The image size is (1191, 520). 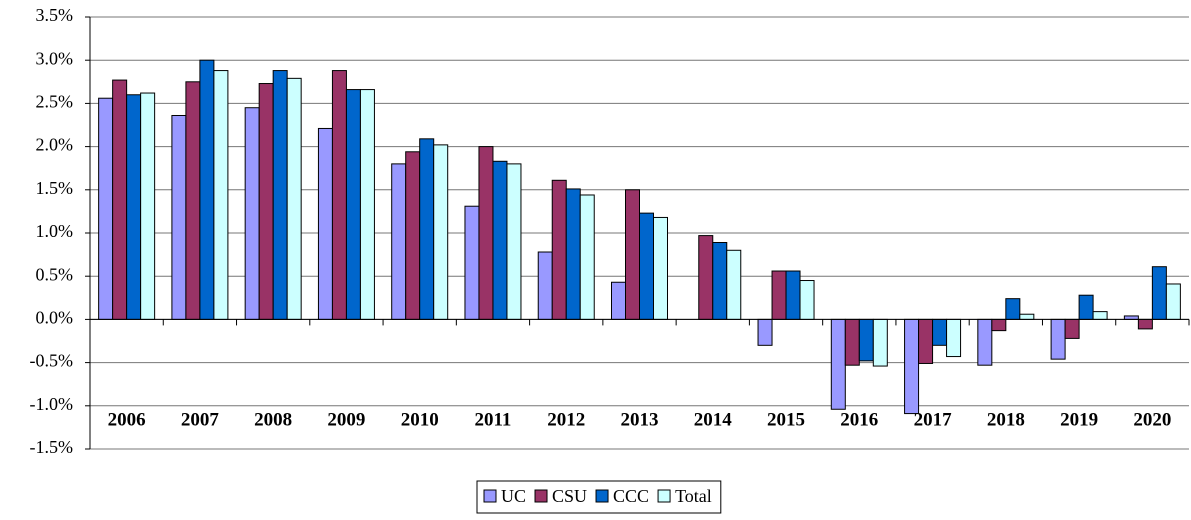 What do you see at coordinates (55, 58) in the screenshot?
I see `y-tick-label: 3.0%` at bounding box center [55, 58].